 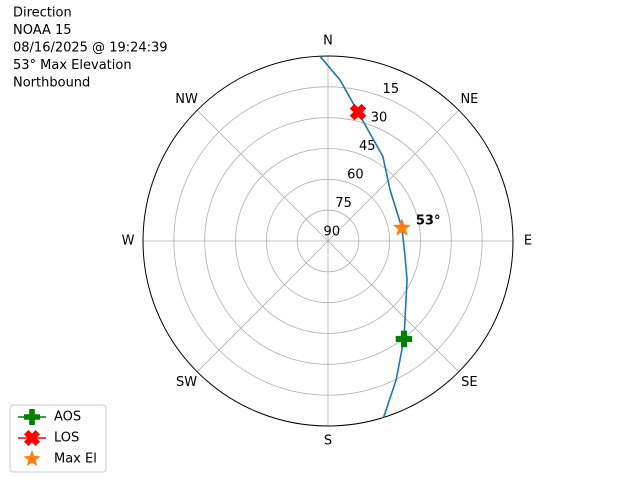 I want to click on angle-tick-label: W, so click(x=128, y=241).